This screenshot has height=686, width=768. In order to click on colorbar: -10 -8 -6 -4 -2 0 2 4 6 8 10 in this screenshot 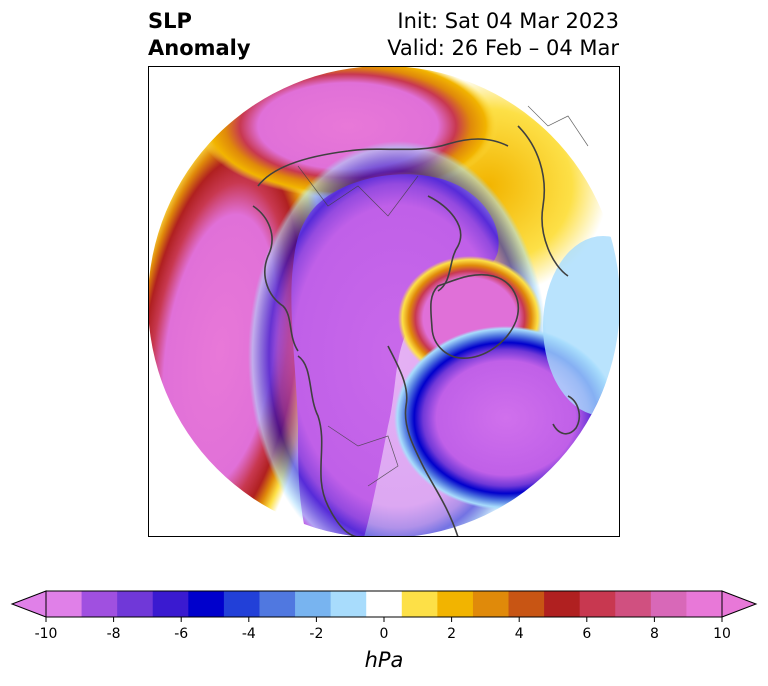, I will do `click(384, 616)`.